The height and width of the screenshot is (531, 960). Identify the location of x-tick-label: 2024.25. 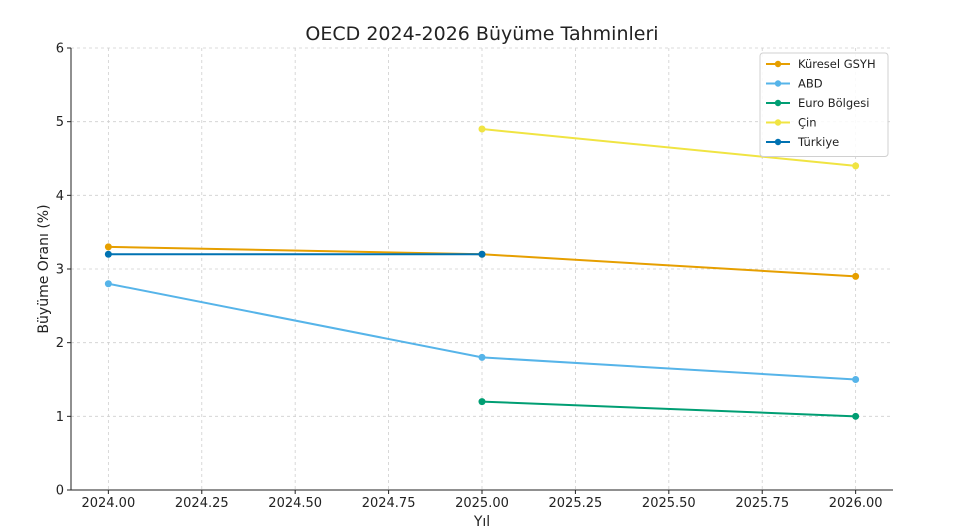
(202, 503).